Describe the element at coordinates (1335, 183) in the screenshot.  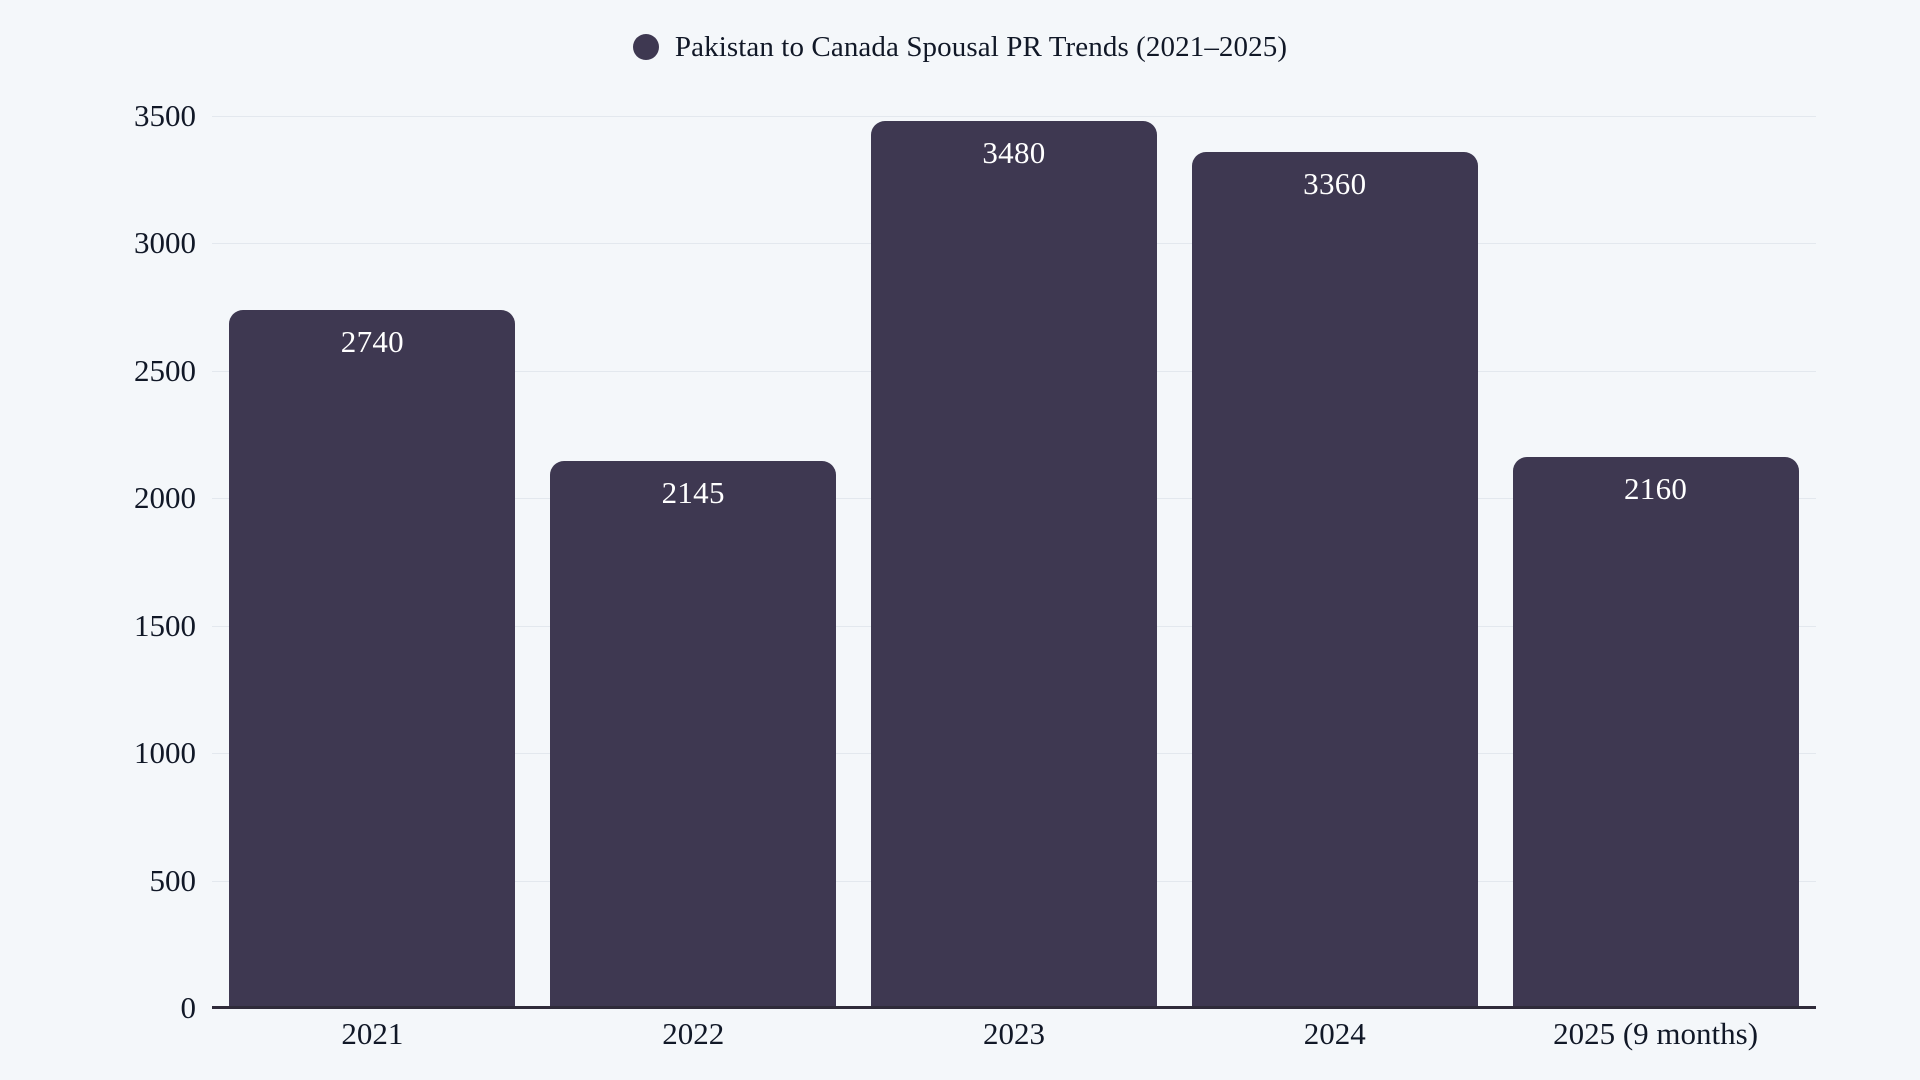
I see `bar-value-label: 3360` at that location.